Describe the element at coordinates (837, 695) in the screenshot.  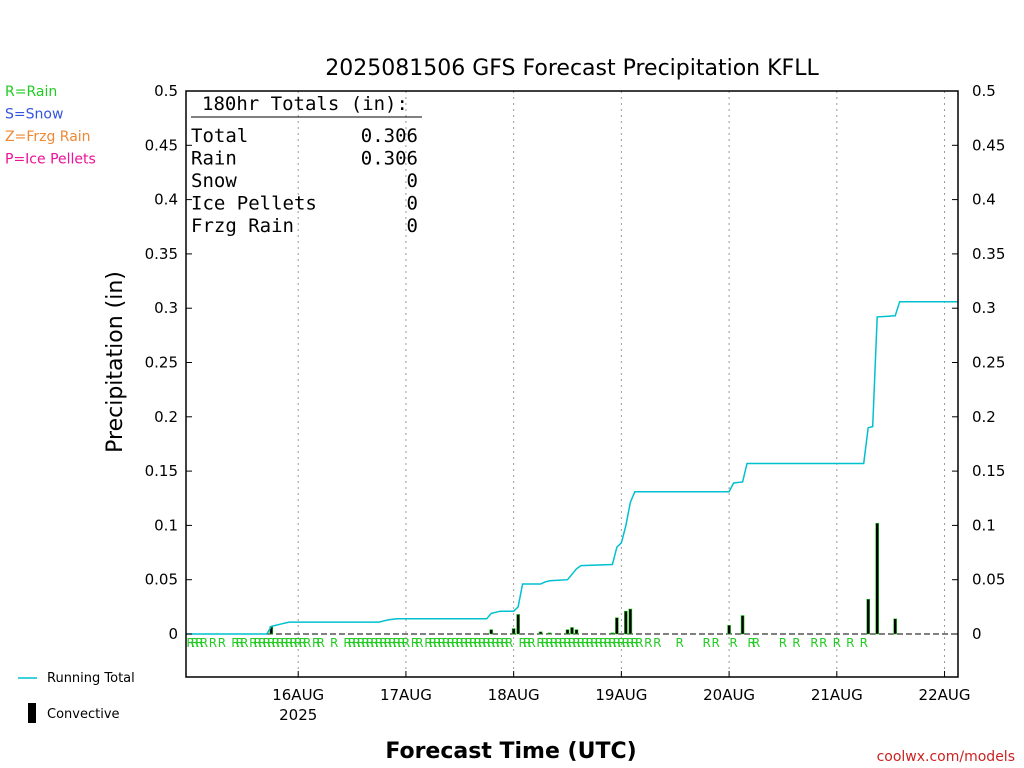
I see `x-tick-label: 21AUG` at that location.